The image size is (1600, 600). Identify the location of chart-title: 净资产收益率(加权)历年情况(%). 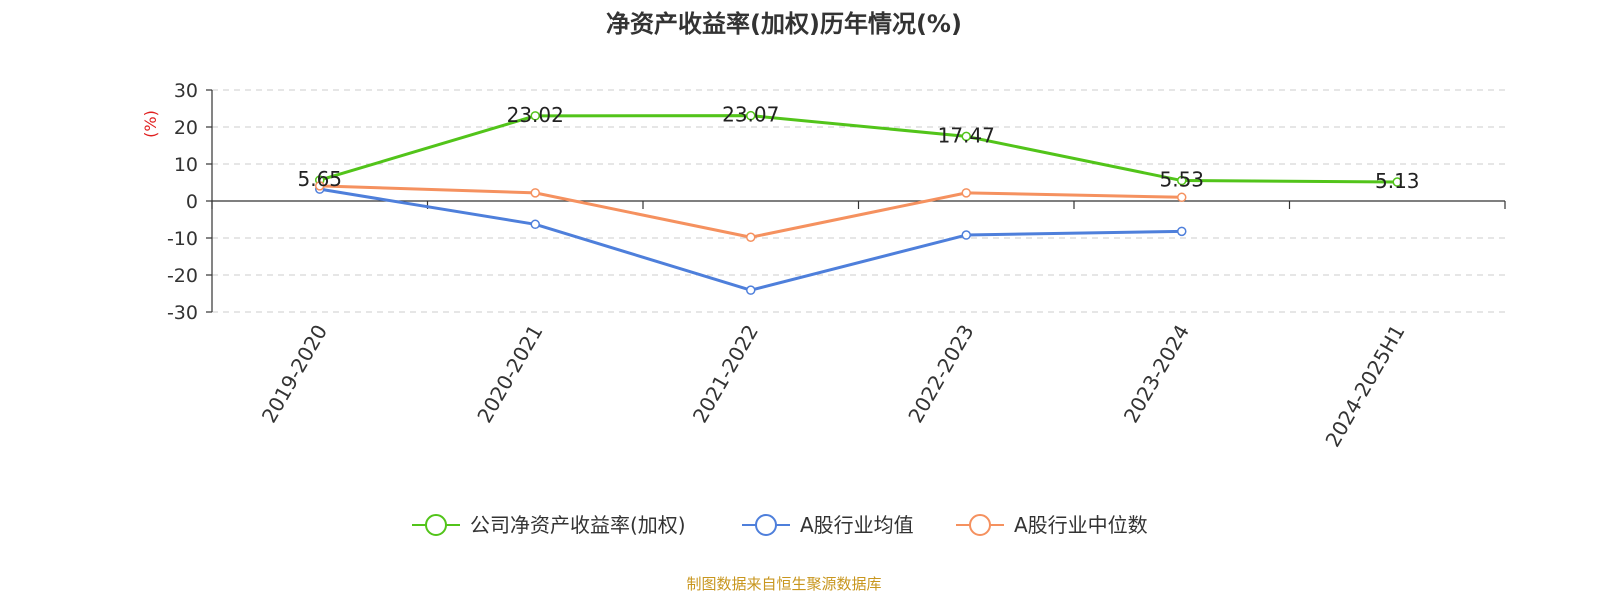
(784, 24).